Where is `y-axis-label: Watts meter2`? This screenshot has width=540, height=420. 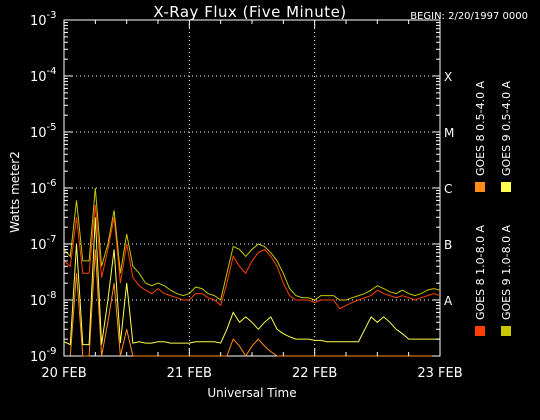 y-axis-label: Watts meter2 is located at coordinates (14, 192).